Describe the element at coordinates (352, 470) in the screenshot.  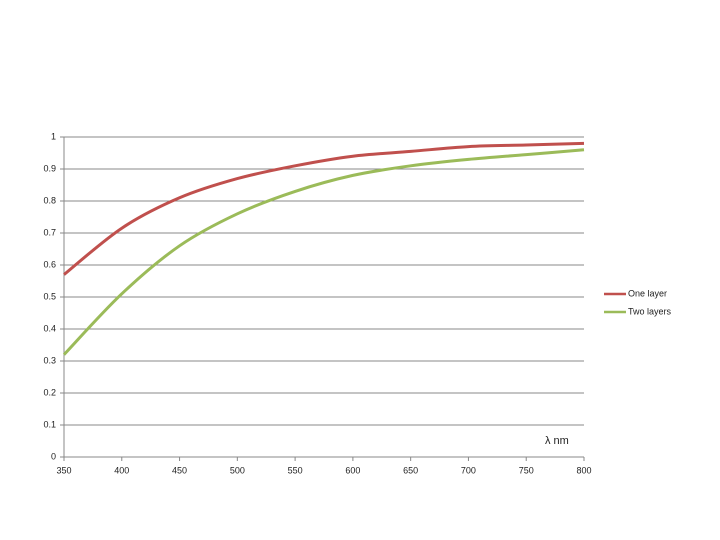
I see `x-tick-label: 600` at that location.